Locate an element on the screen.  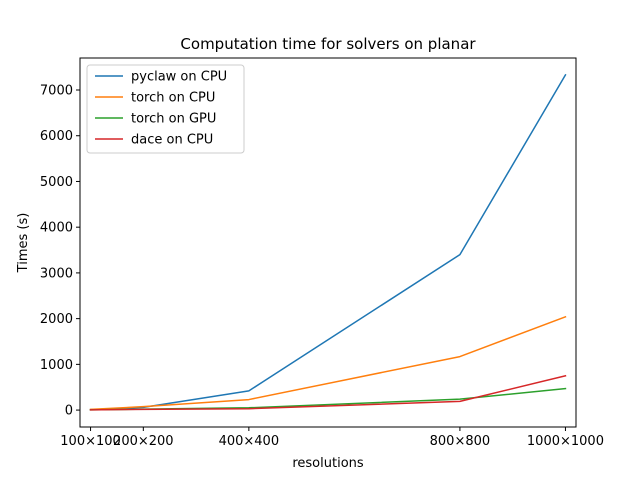
x-tick-label: 400×400 is located at coordinates (249, 441).